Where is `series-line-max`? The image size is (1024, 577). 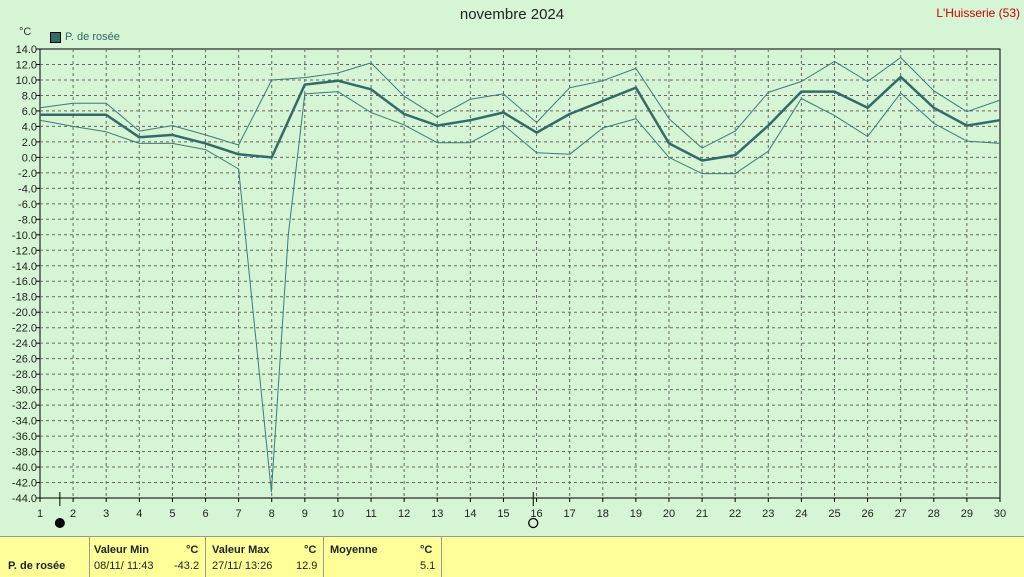
series-line-max is located at coordinates (520, 103).